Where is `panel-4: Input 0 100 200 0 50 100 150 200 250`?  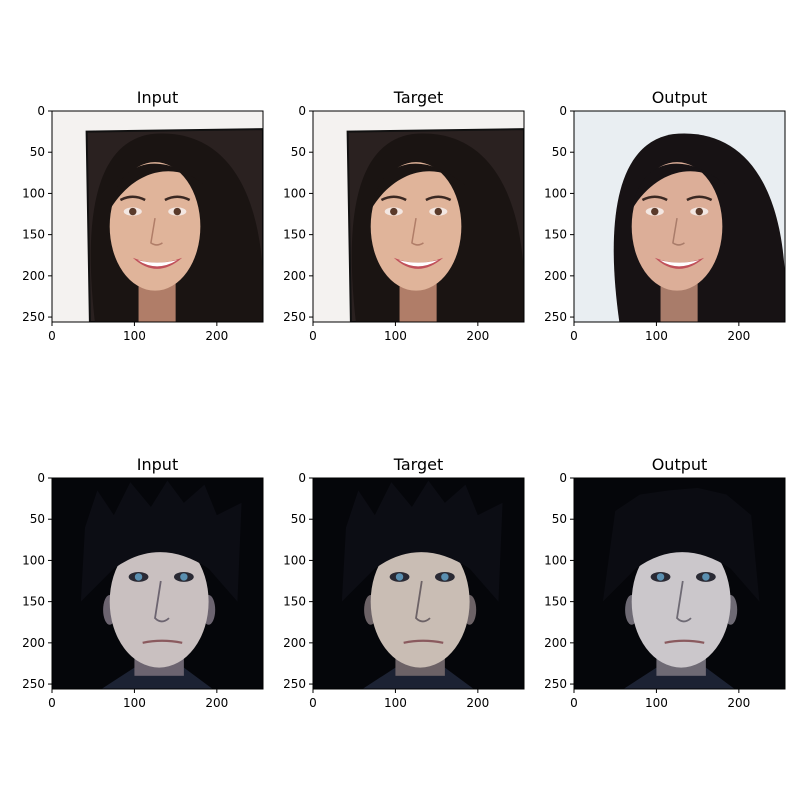
panel-4: Input 0 100 200 0 50 100 150 200 250 is located at coordinates (143, 582).